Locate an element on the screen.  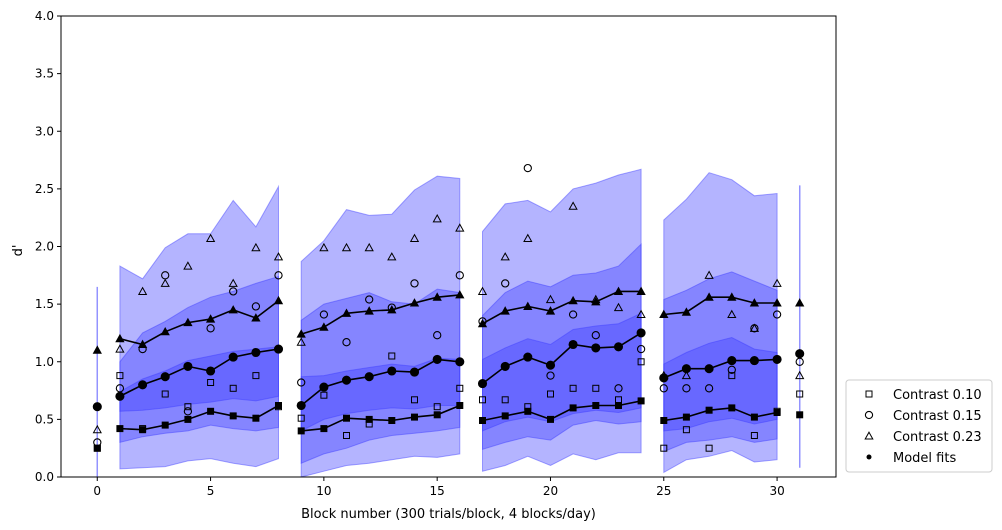
y-tick-label: 3.5 is located at coordinates (44, 74).